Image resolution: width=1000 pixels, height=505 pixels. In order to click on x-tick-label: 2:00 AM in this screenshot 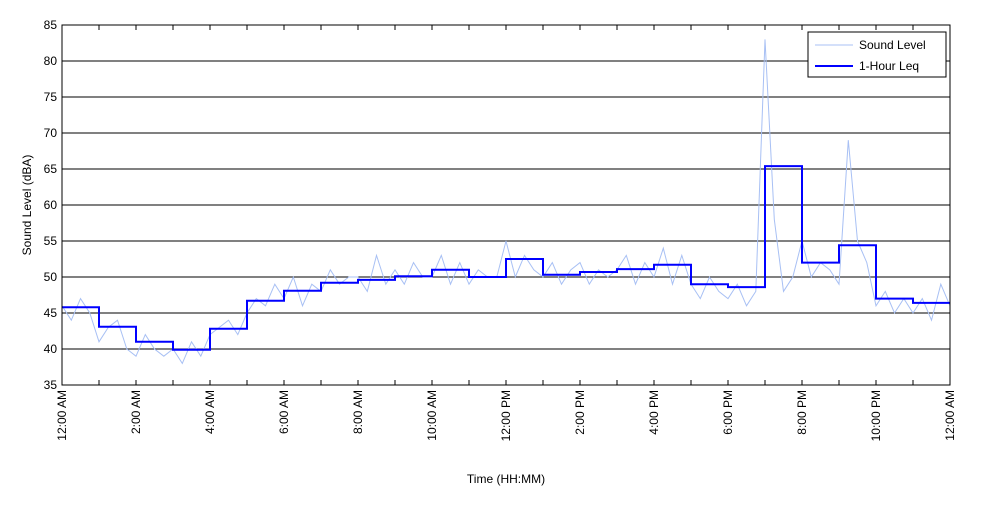, I will do `click(136, 412)`.